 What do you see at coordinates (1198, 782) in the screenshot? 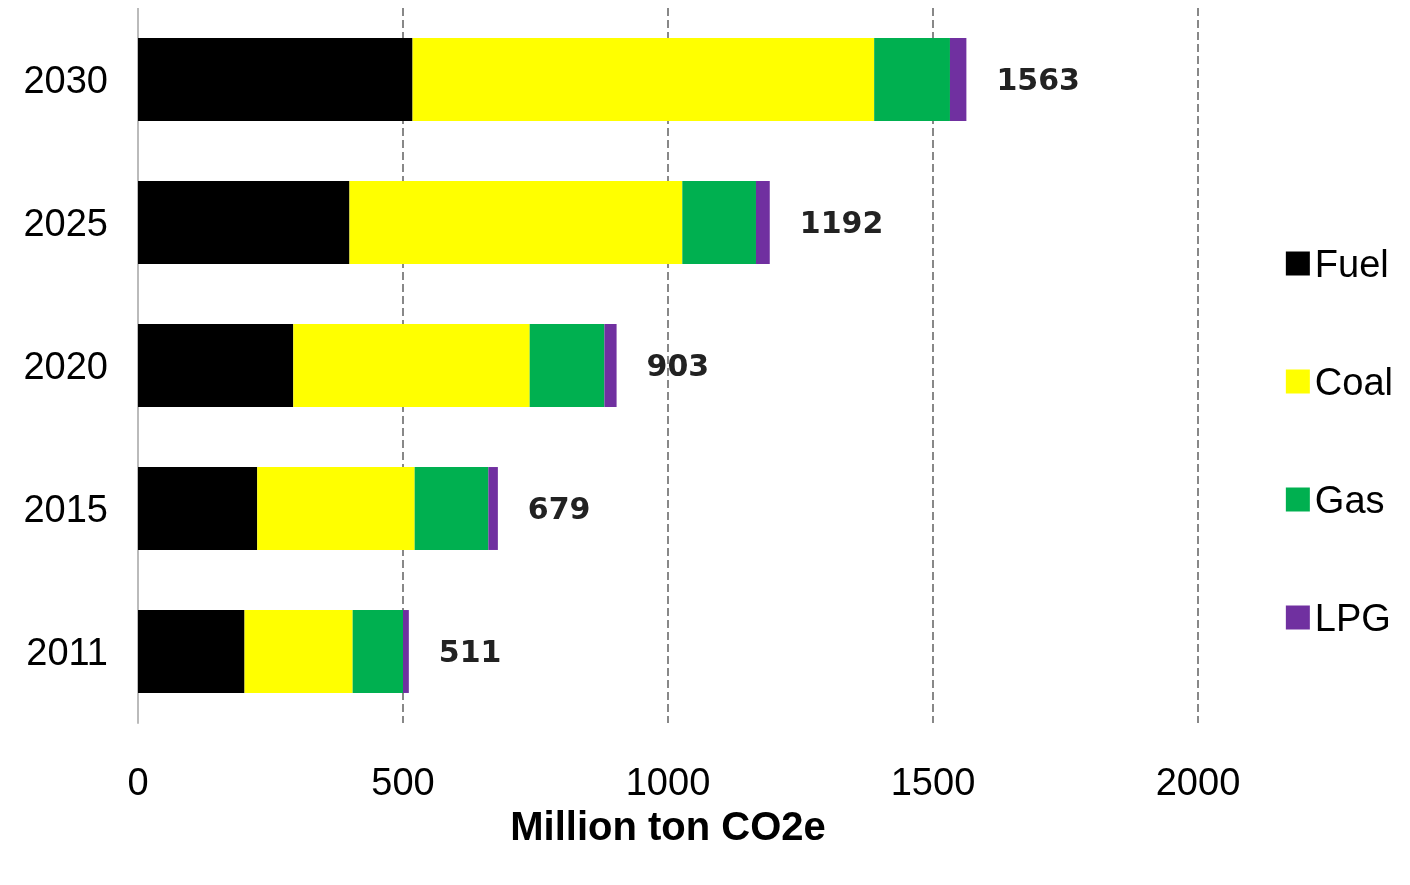
I see `x-tick-label: 2000` at bounding box center [1198, 782].